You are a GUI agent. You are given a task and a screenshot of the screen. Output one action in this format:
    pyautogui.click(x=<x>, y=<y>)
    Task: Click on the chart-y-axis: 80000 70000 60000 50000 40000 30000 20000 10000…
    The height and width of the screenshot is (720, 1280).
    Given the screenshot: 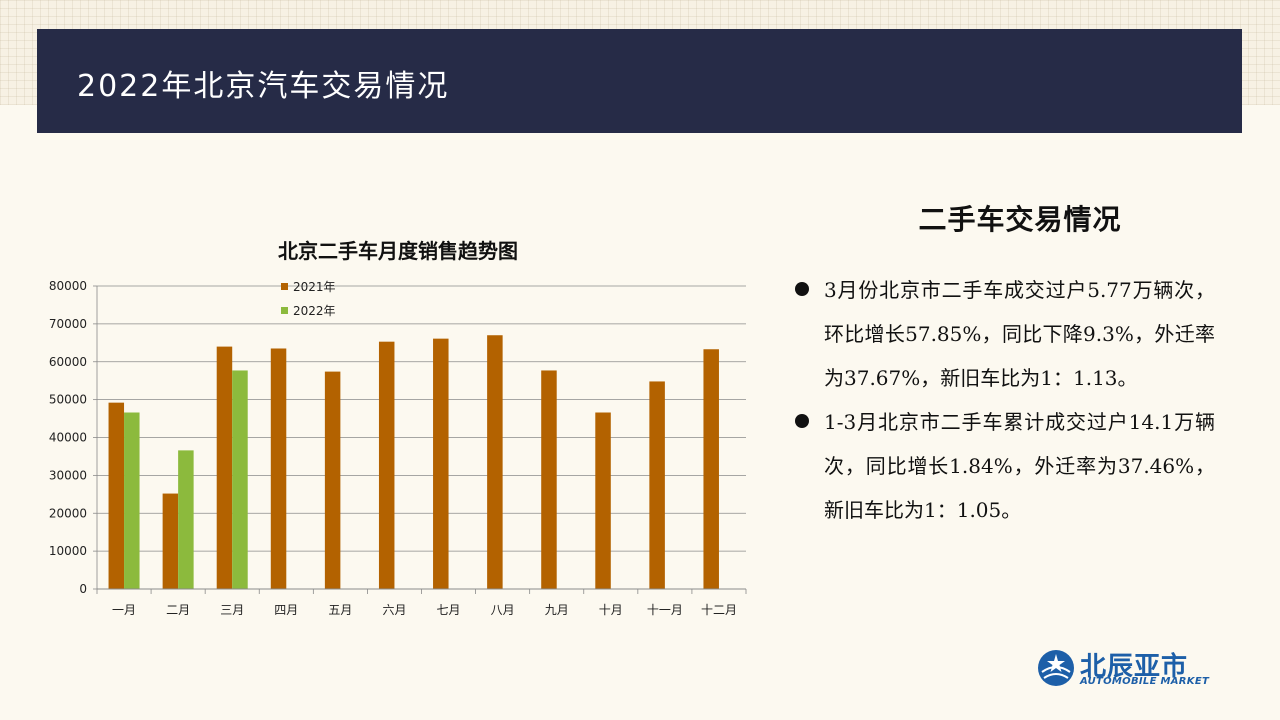 What is the action you would take?
    pyautogui.click(x=73, y=437)
    